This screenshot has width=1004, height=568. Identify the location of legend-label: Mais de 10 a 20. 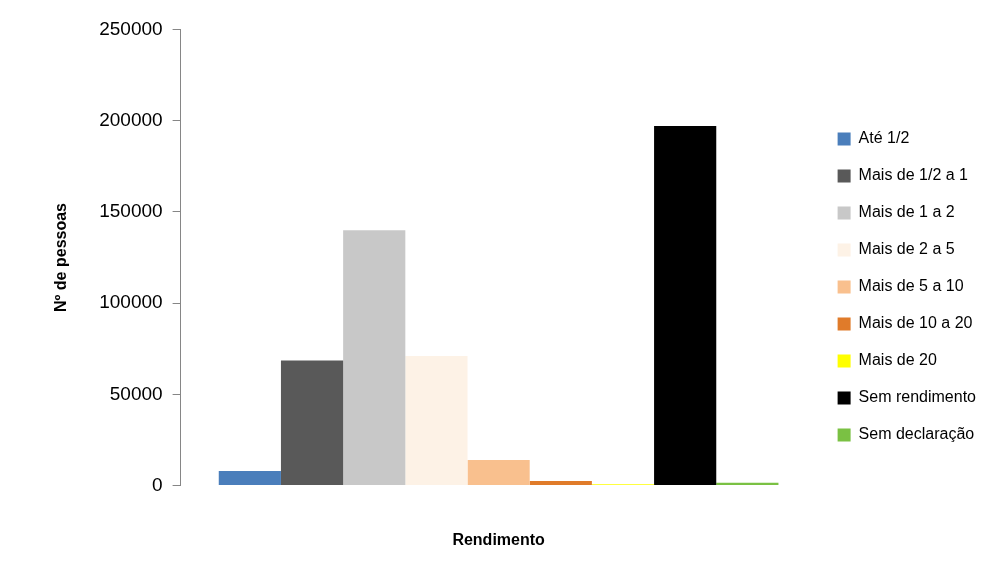
(915, 323).